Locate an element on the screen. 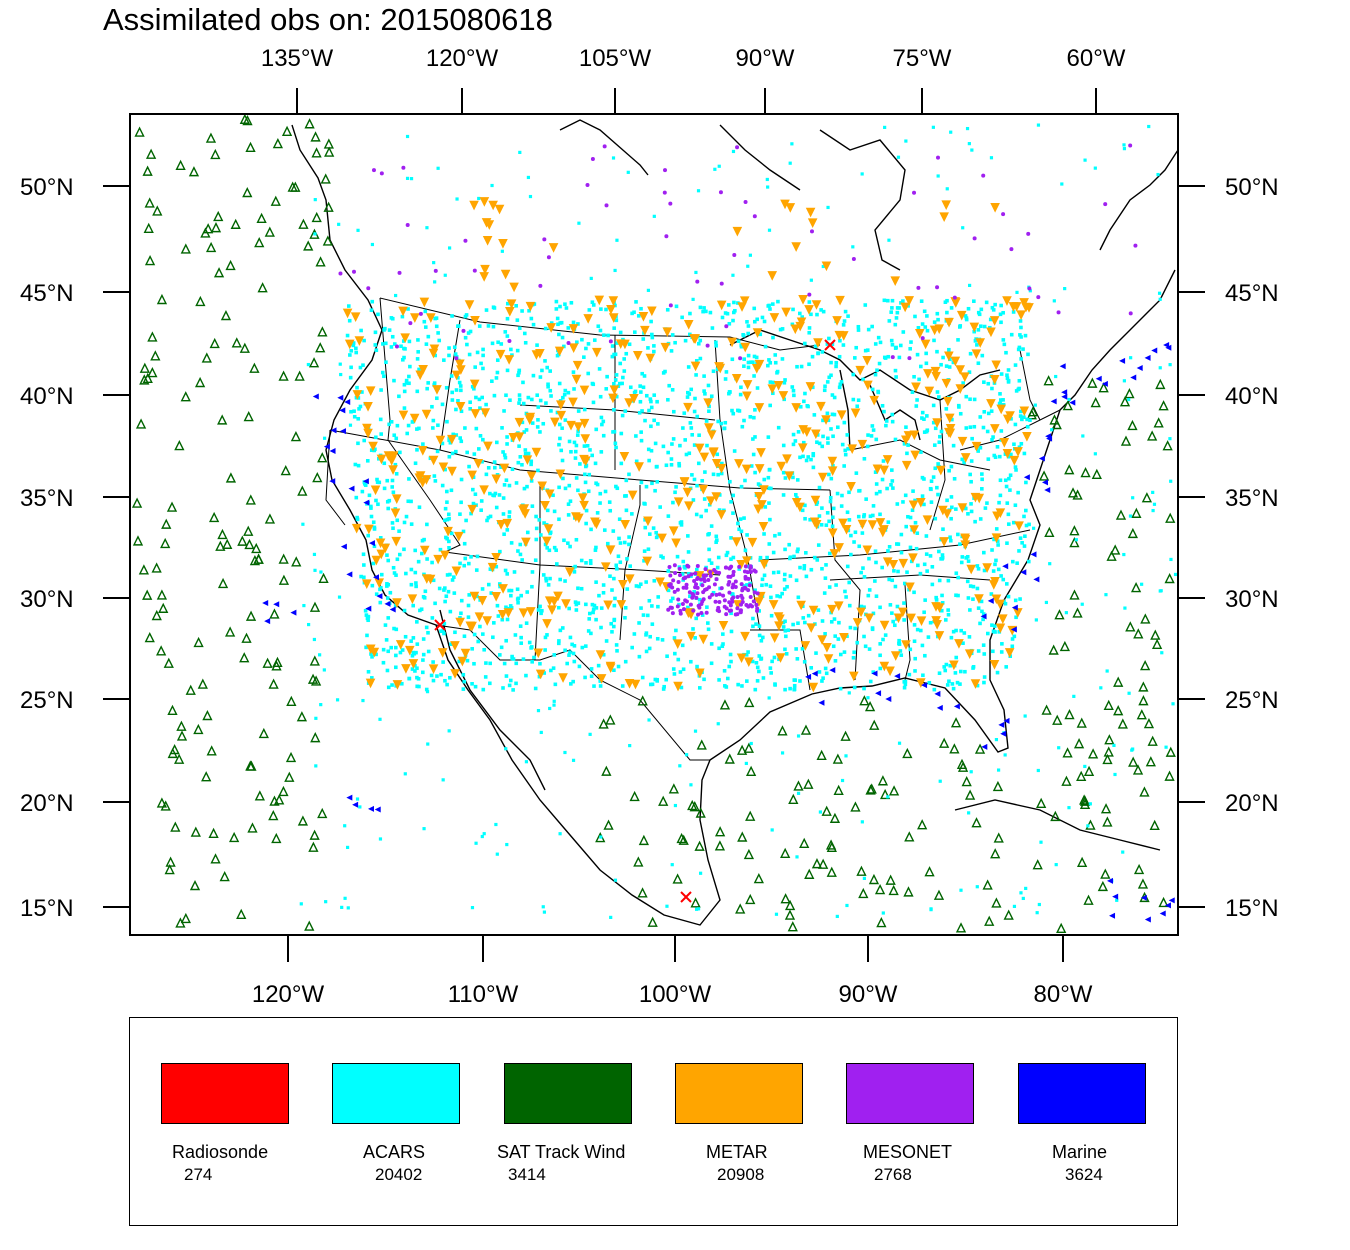 The width and height of the screenshot is (1350, 1250). legend-label: SAT Track Wind is located at coordinates (561, 1152).